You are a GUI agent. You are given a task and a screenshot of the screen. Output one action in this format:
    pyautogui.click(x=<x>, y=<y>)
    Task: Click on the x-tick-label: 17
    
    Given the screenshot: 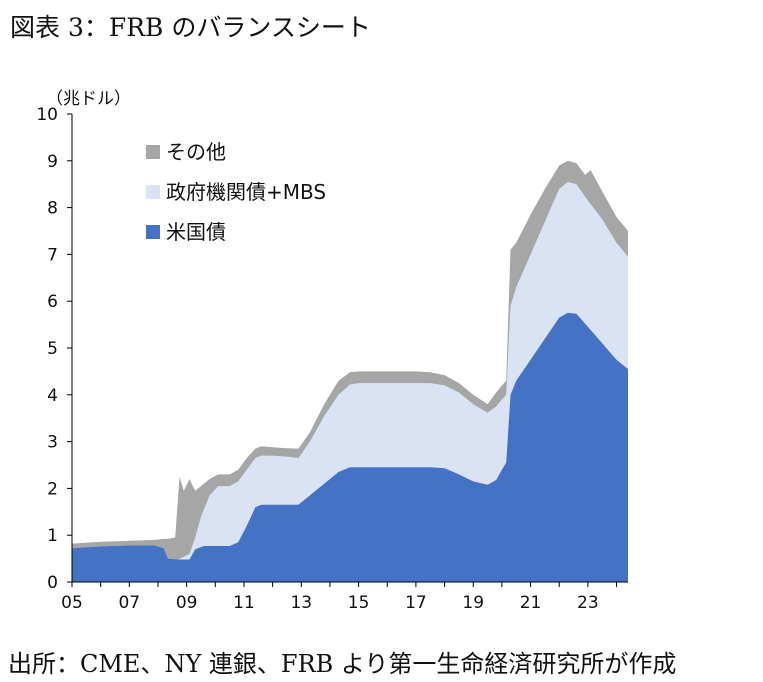 What is the action you would take?
    pyautogui.click(x=416, y=603)
    